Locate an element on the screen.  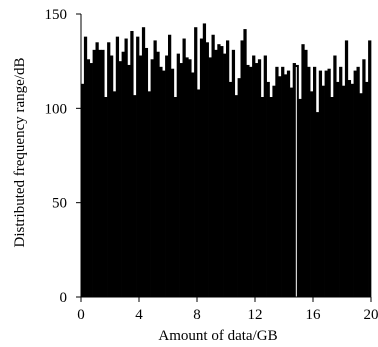
x-tick-label: 20 is located at coordinates (371, 315).